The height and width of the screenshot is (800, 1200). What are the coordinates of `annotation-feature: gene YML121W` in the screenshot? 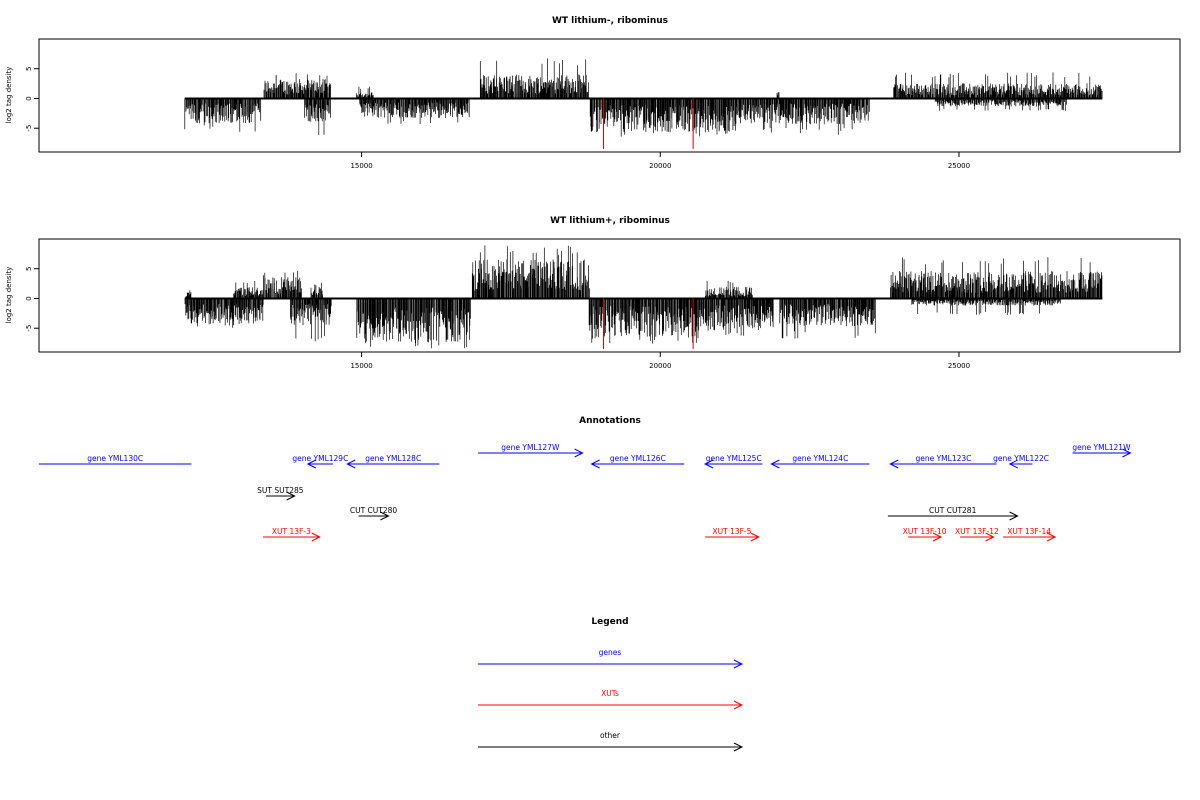 It's located at (1102, 450).